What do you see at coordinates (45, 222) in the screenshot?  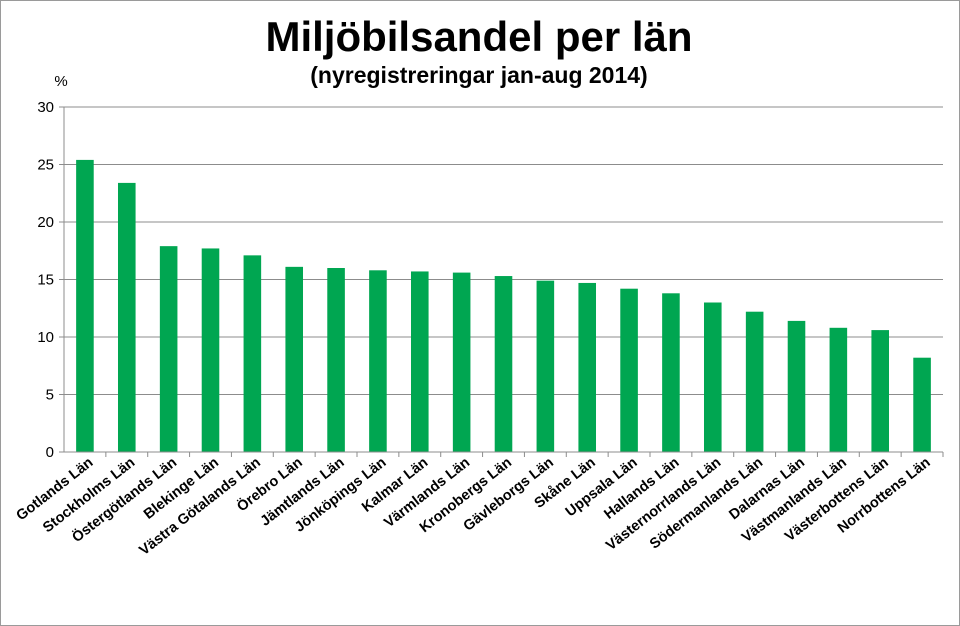 I see `y-tick-label: 20` at bounding box center [45, 222].